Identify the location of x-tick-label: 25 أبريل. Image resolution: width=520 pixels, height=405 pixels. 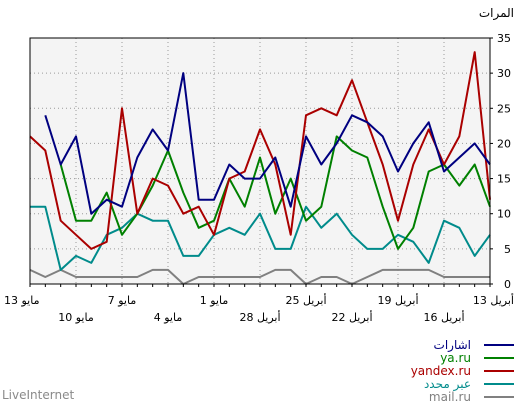
(305, 300).